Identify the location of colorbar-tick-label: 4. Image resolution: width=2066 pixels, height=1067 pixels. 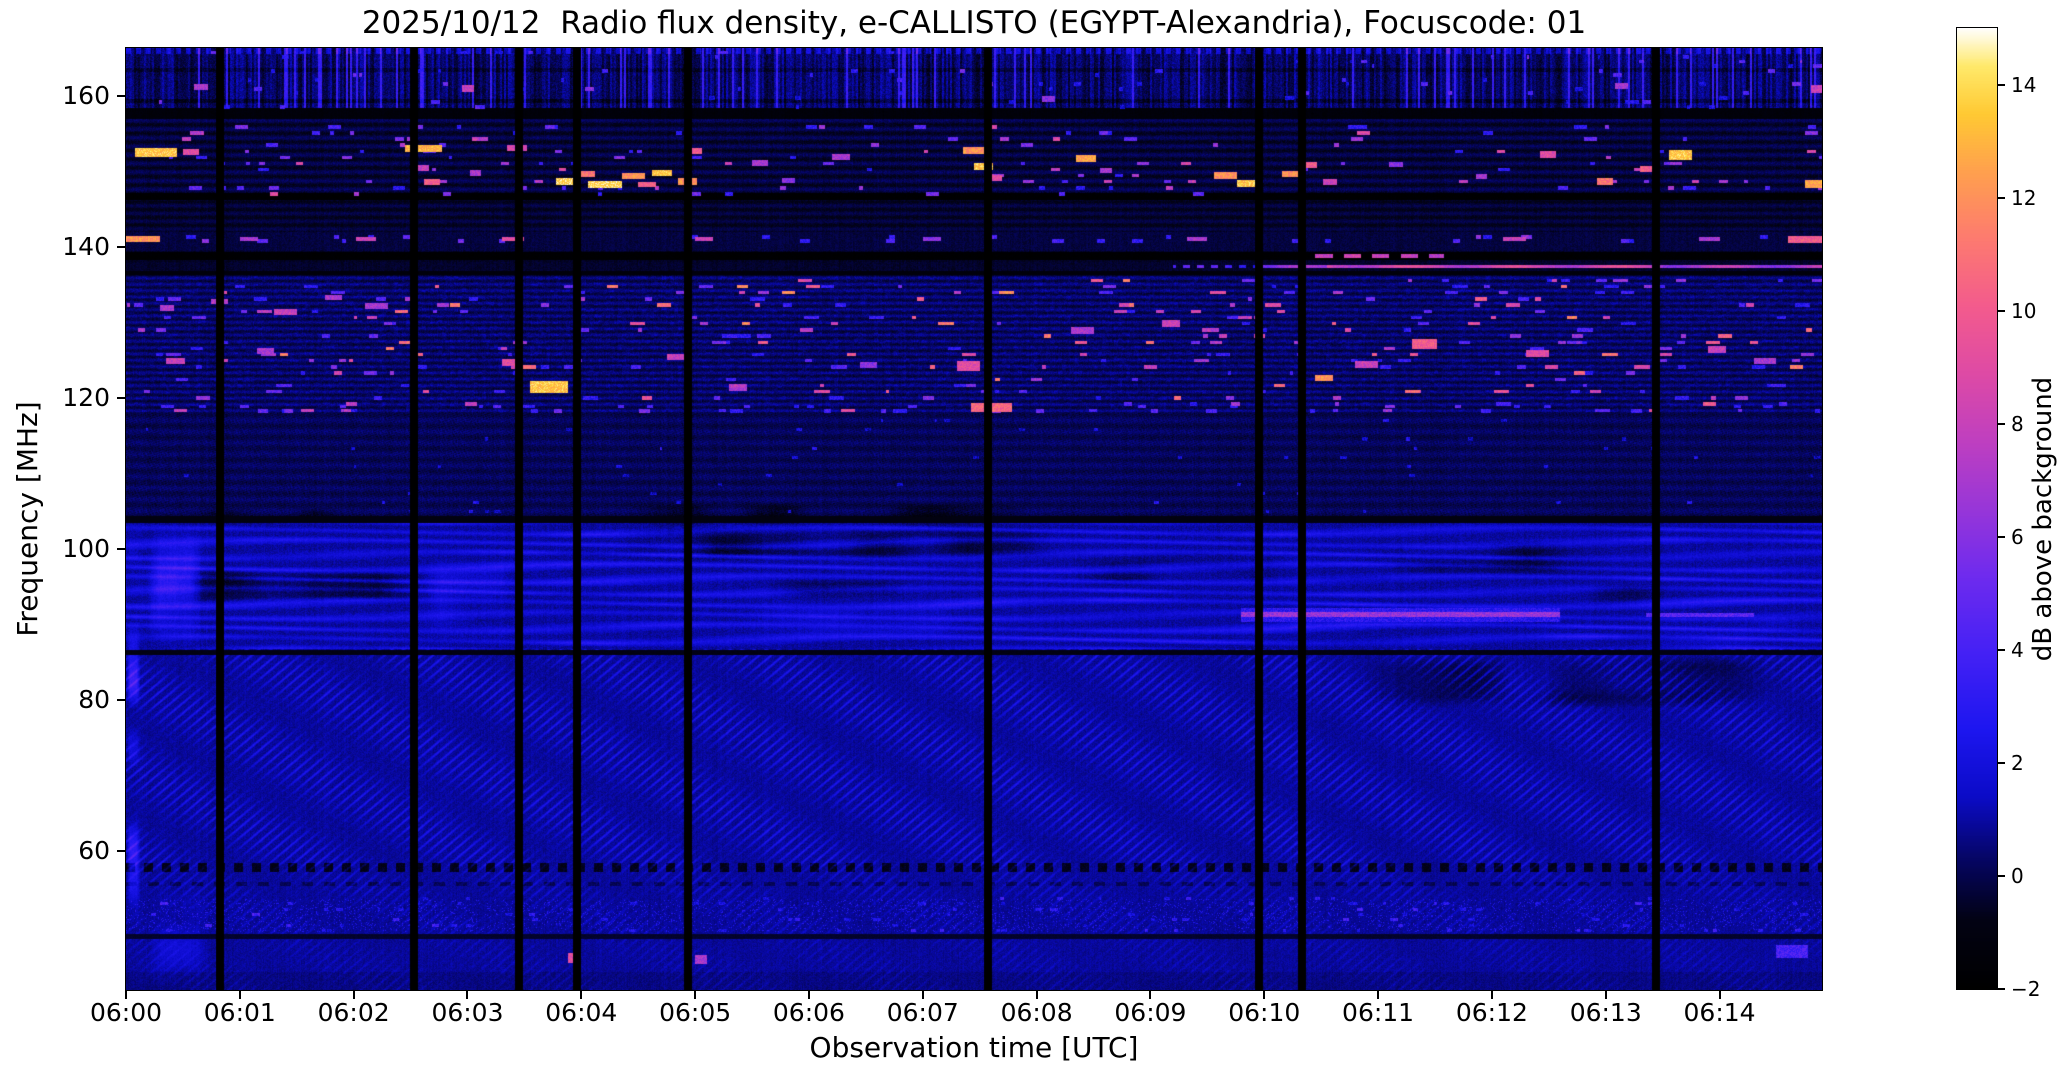
(2017, 649).